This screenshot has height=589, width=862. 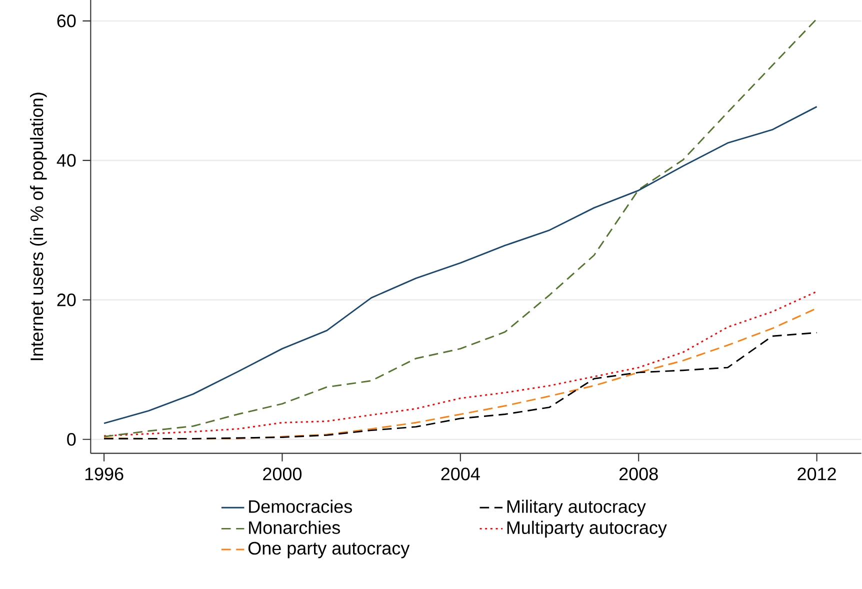 What do you see at coordinates (71, 439) in the screenshot?
I see `y-tick-label: 0` at bounding box center [71, 439].